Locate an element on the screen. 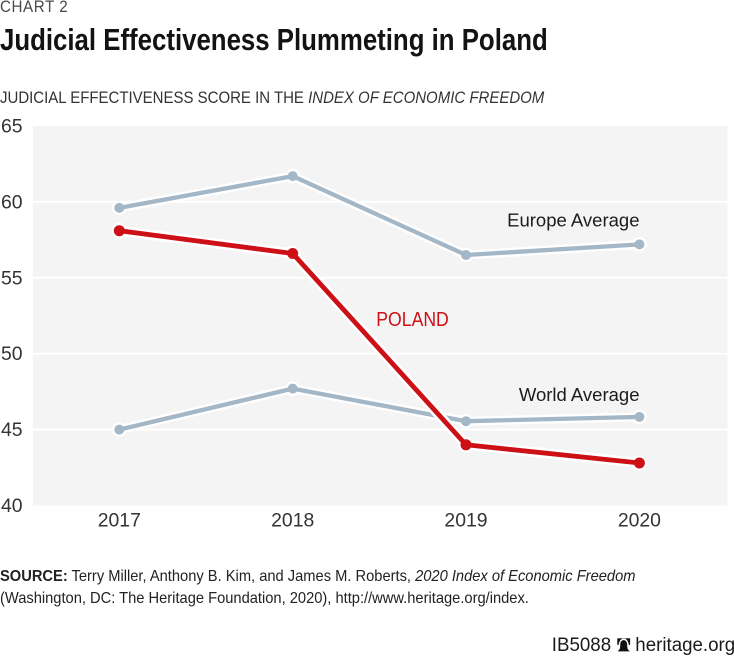 The image size is (734, 657). svg-text: 2018 is located at coordinates (292, 521).